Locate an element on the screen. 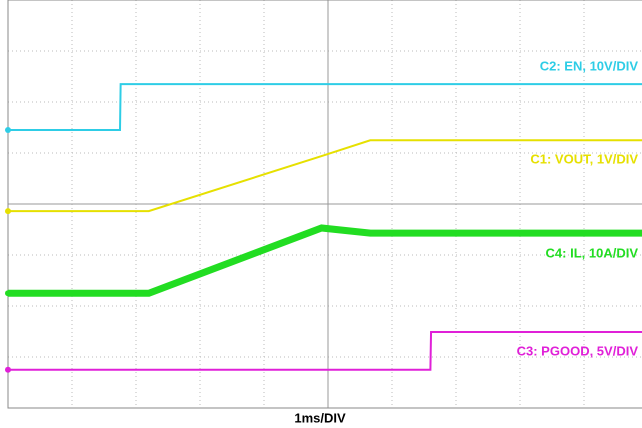 This screenshot has height=428, width=642. x-axis-label: 1ms/DIV is located at coordinates (320, 417).